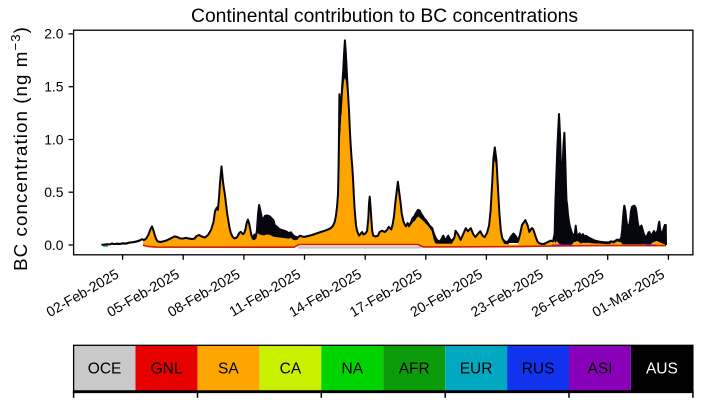  Describe the element at coordinates (54, 245) in the screenshot. I see `svg-text: 0.0` at that location.